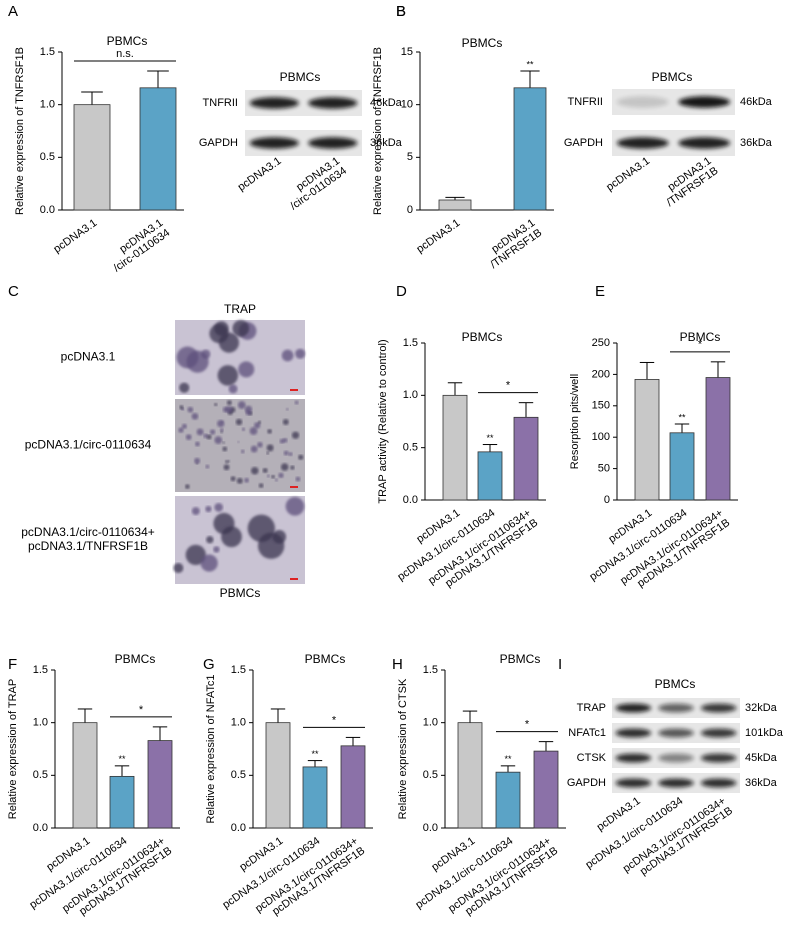 Image resolution: width=787 pixels, height=927 pixels. I want to click on row-label: pcDNA3.1/circ-0110634, so click(88, 445).